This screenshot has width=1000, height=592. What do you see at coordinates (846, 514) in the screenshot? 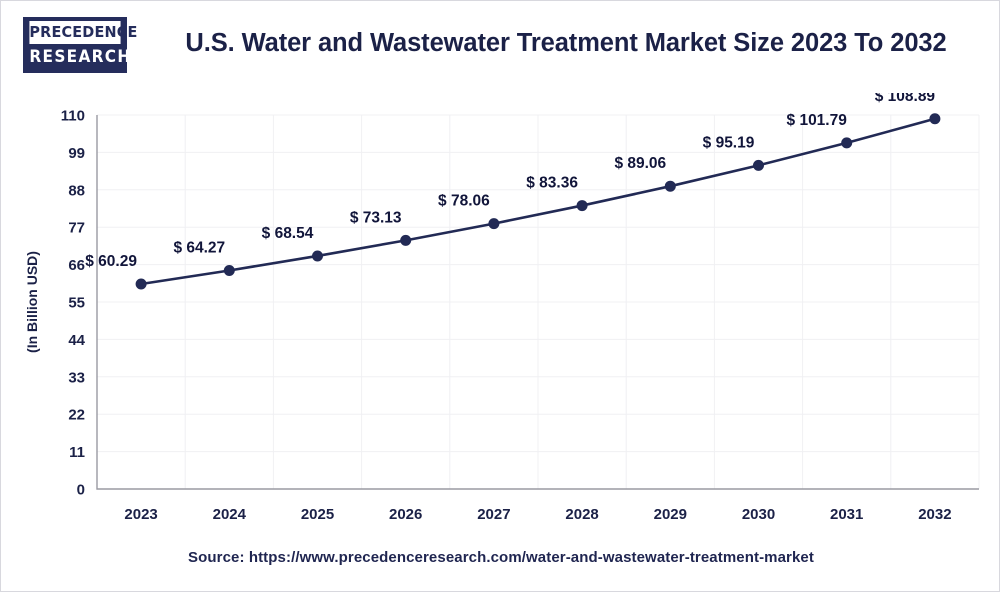
I see `x-axis-tick-label: 2031` at bounding box center [846, 514].